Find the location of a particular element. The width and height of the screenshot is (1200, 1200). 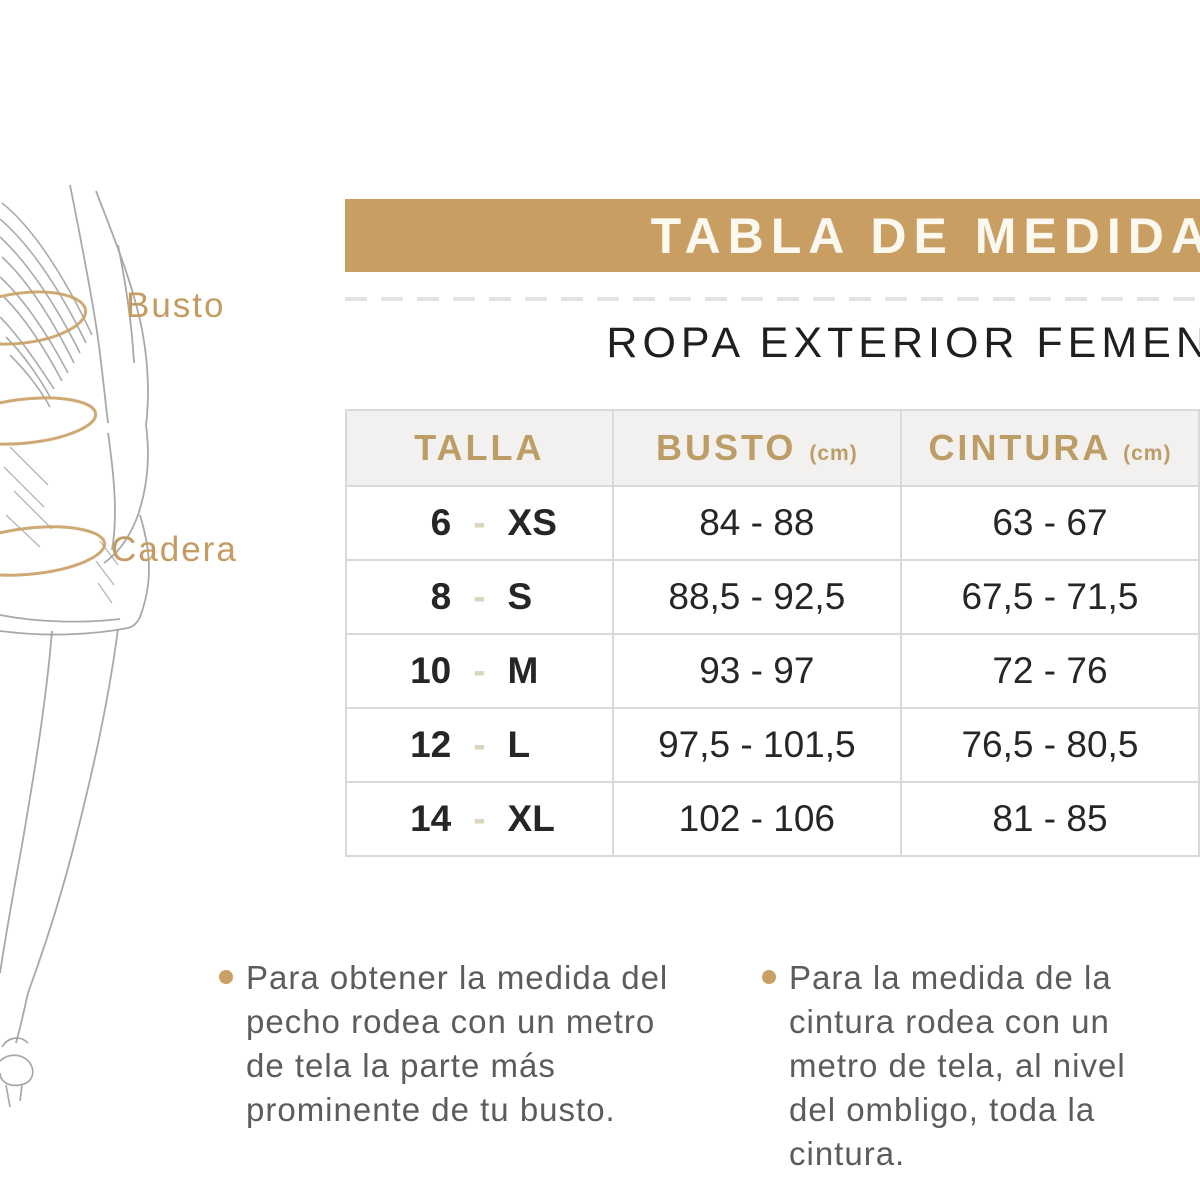

table-row: 6 - XS 84 - 88 63 - 67 is located at coordinates (772, 523).